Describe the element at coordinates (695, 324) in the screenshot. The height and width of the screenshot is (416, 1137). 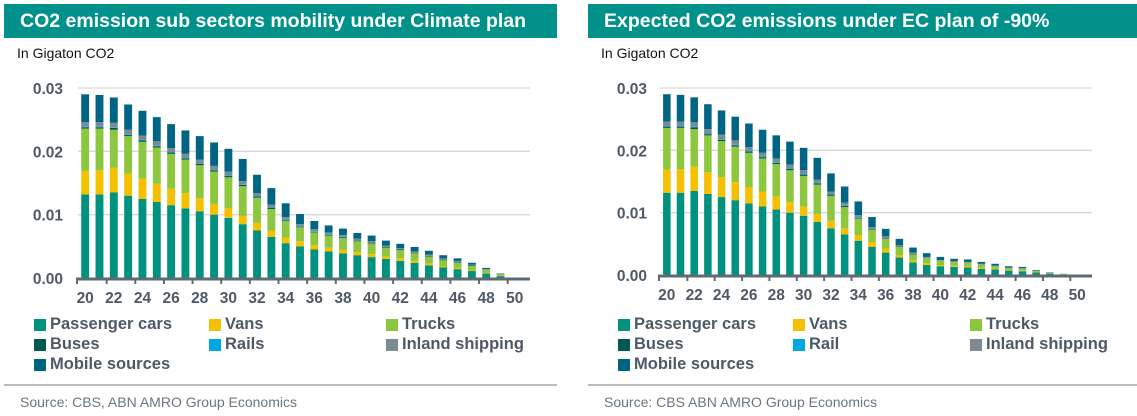
I see `legend-label: Passenger cars` at that location.